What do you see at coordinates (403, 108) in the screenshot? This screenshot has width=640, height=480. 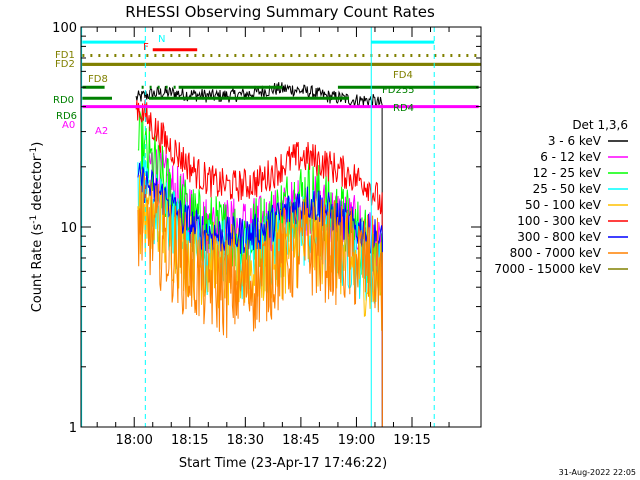 I see `flag-label-rd4: RD4` at bounding box center [403, 108].